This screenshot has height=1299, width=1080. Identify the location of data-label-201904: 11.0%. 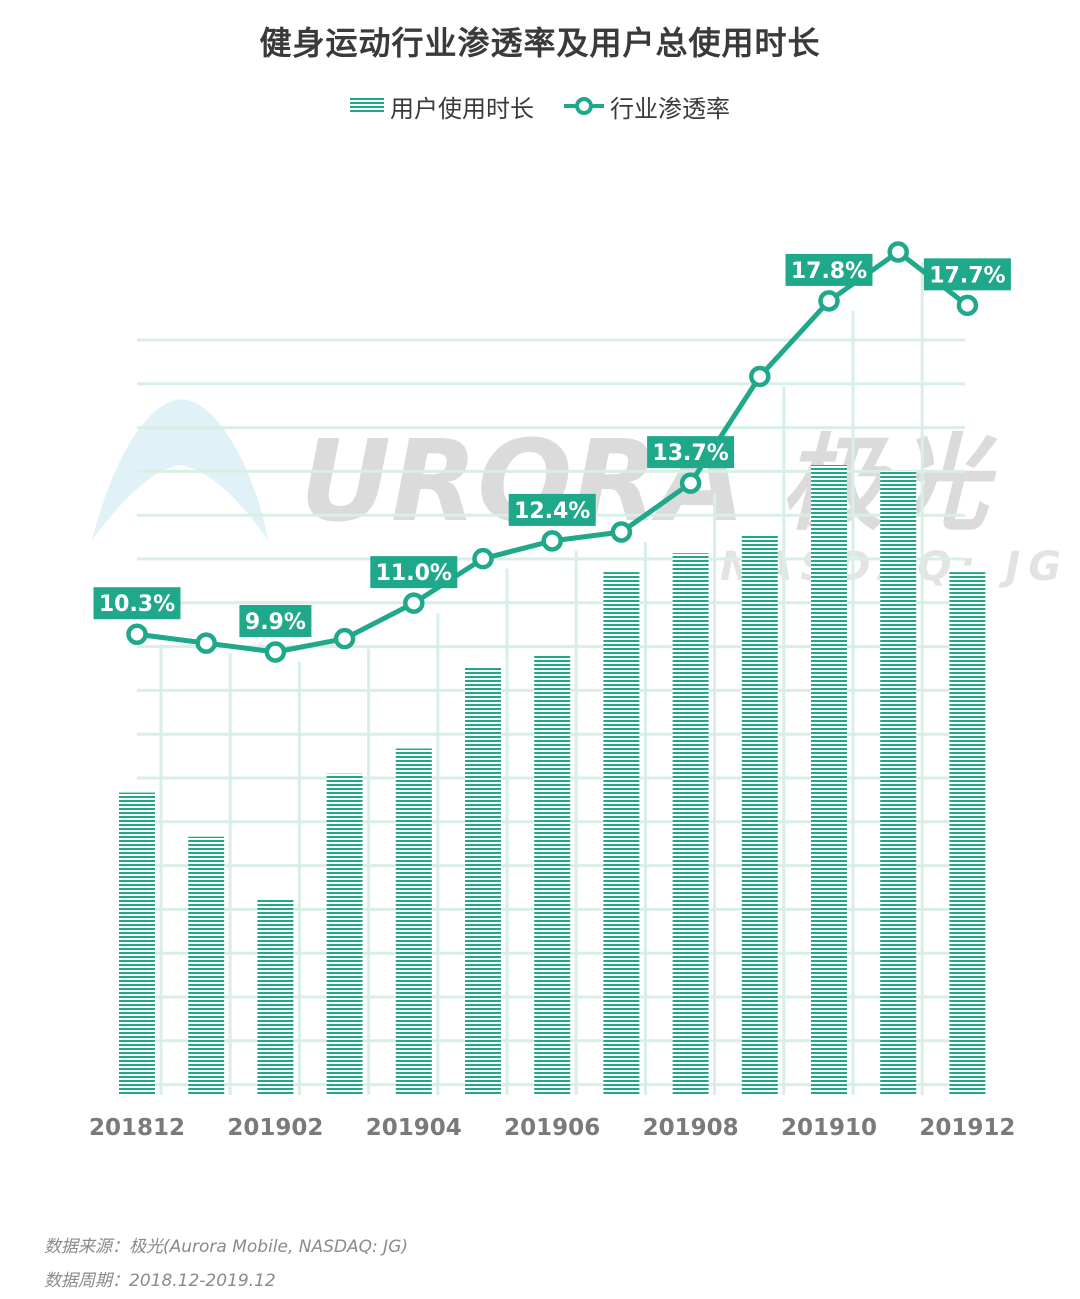
(414, 573).